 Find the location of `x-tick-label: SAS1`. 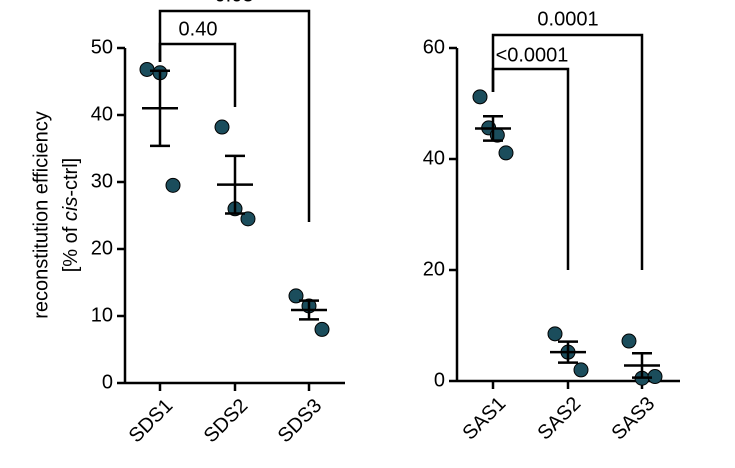

x-tick-label: SAS1 is located at coordinates (485, 419).